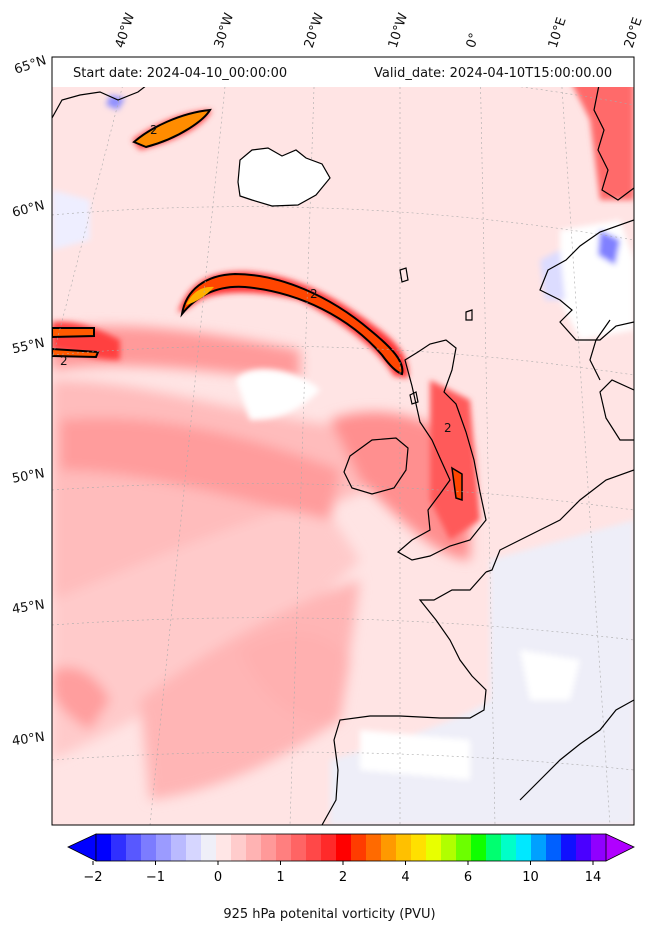 This screenshot has height=936, width=659. What do you see at coordinates (343, 877) in the screenshot?
I see `colorbar-tick-label: 2` at bounding box center [343, 877].